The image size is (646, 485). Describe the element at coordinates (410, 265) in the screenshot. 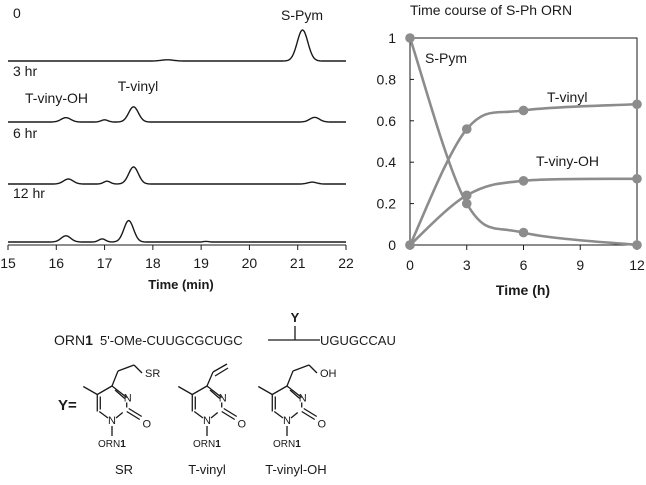

I see `kinetics-x-tick-label: 0` at that location.